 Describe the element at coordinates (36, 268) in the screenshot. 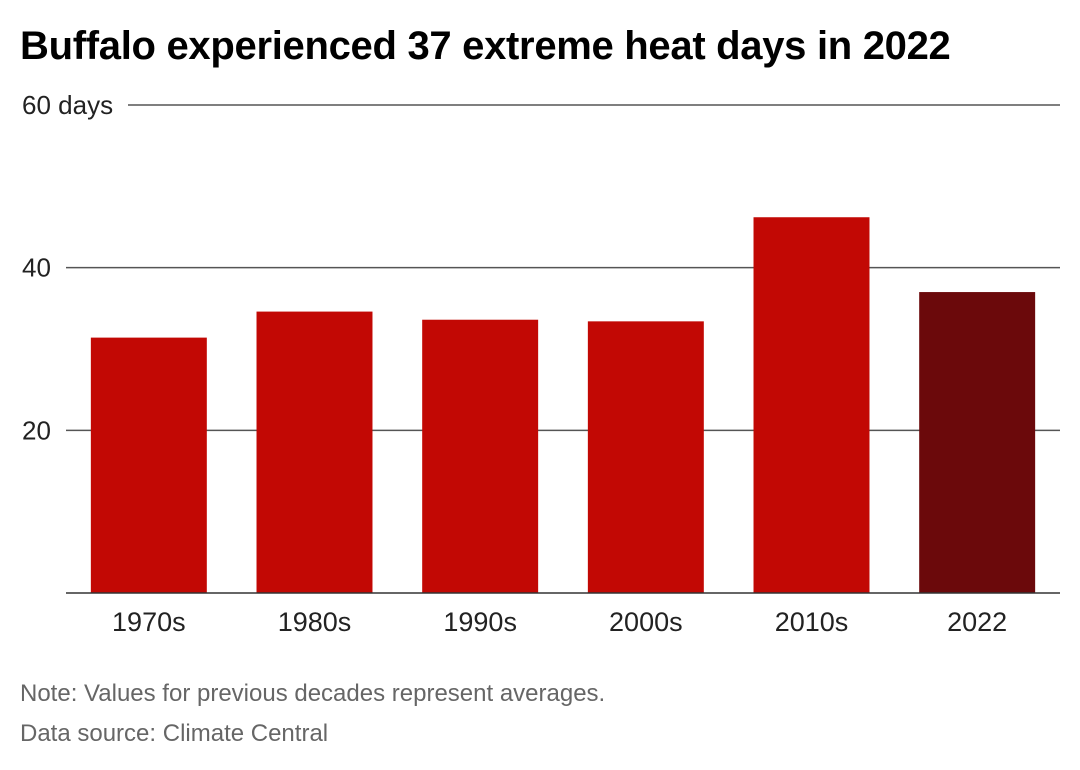

I see `y-tick-label: 40` at that location.